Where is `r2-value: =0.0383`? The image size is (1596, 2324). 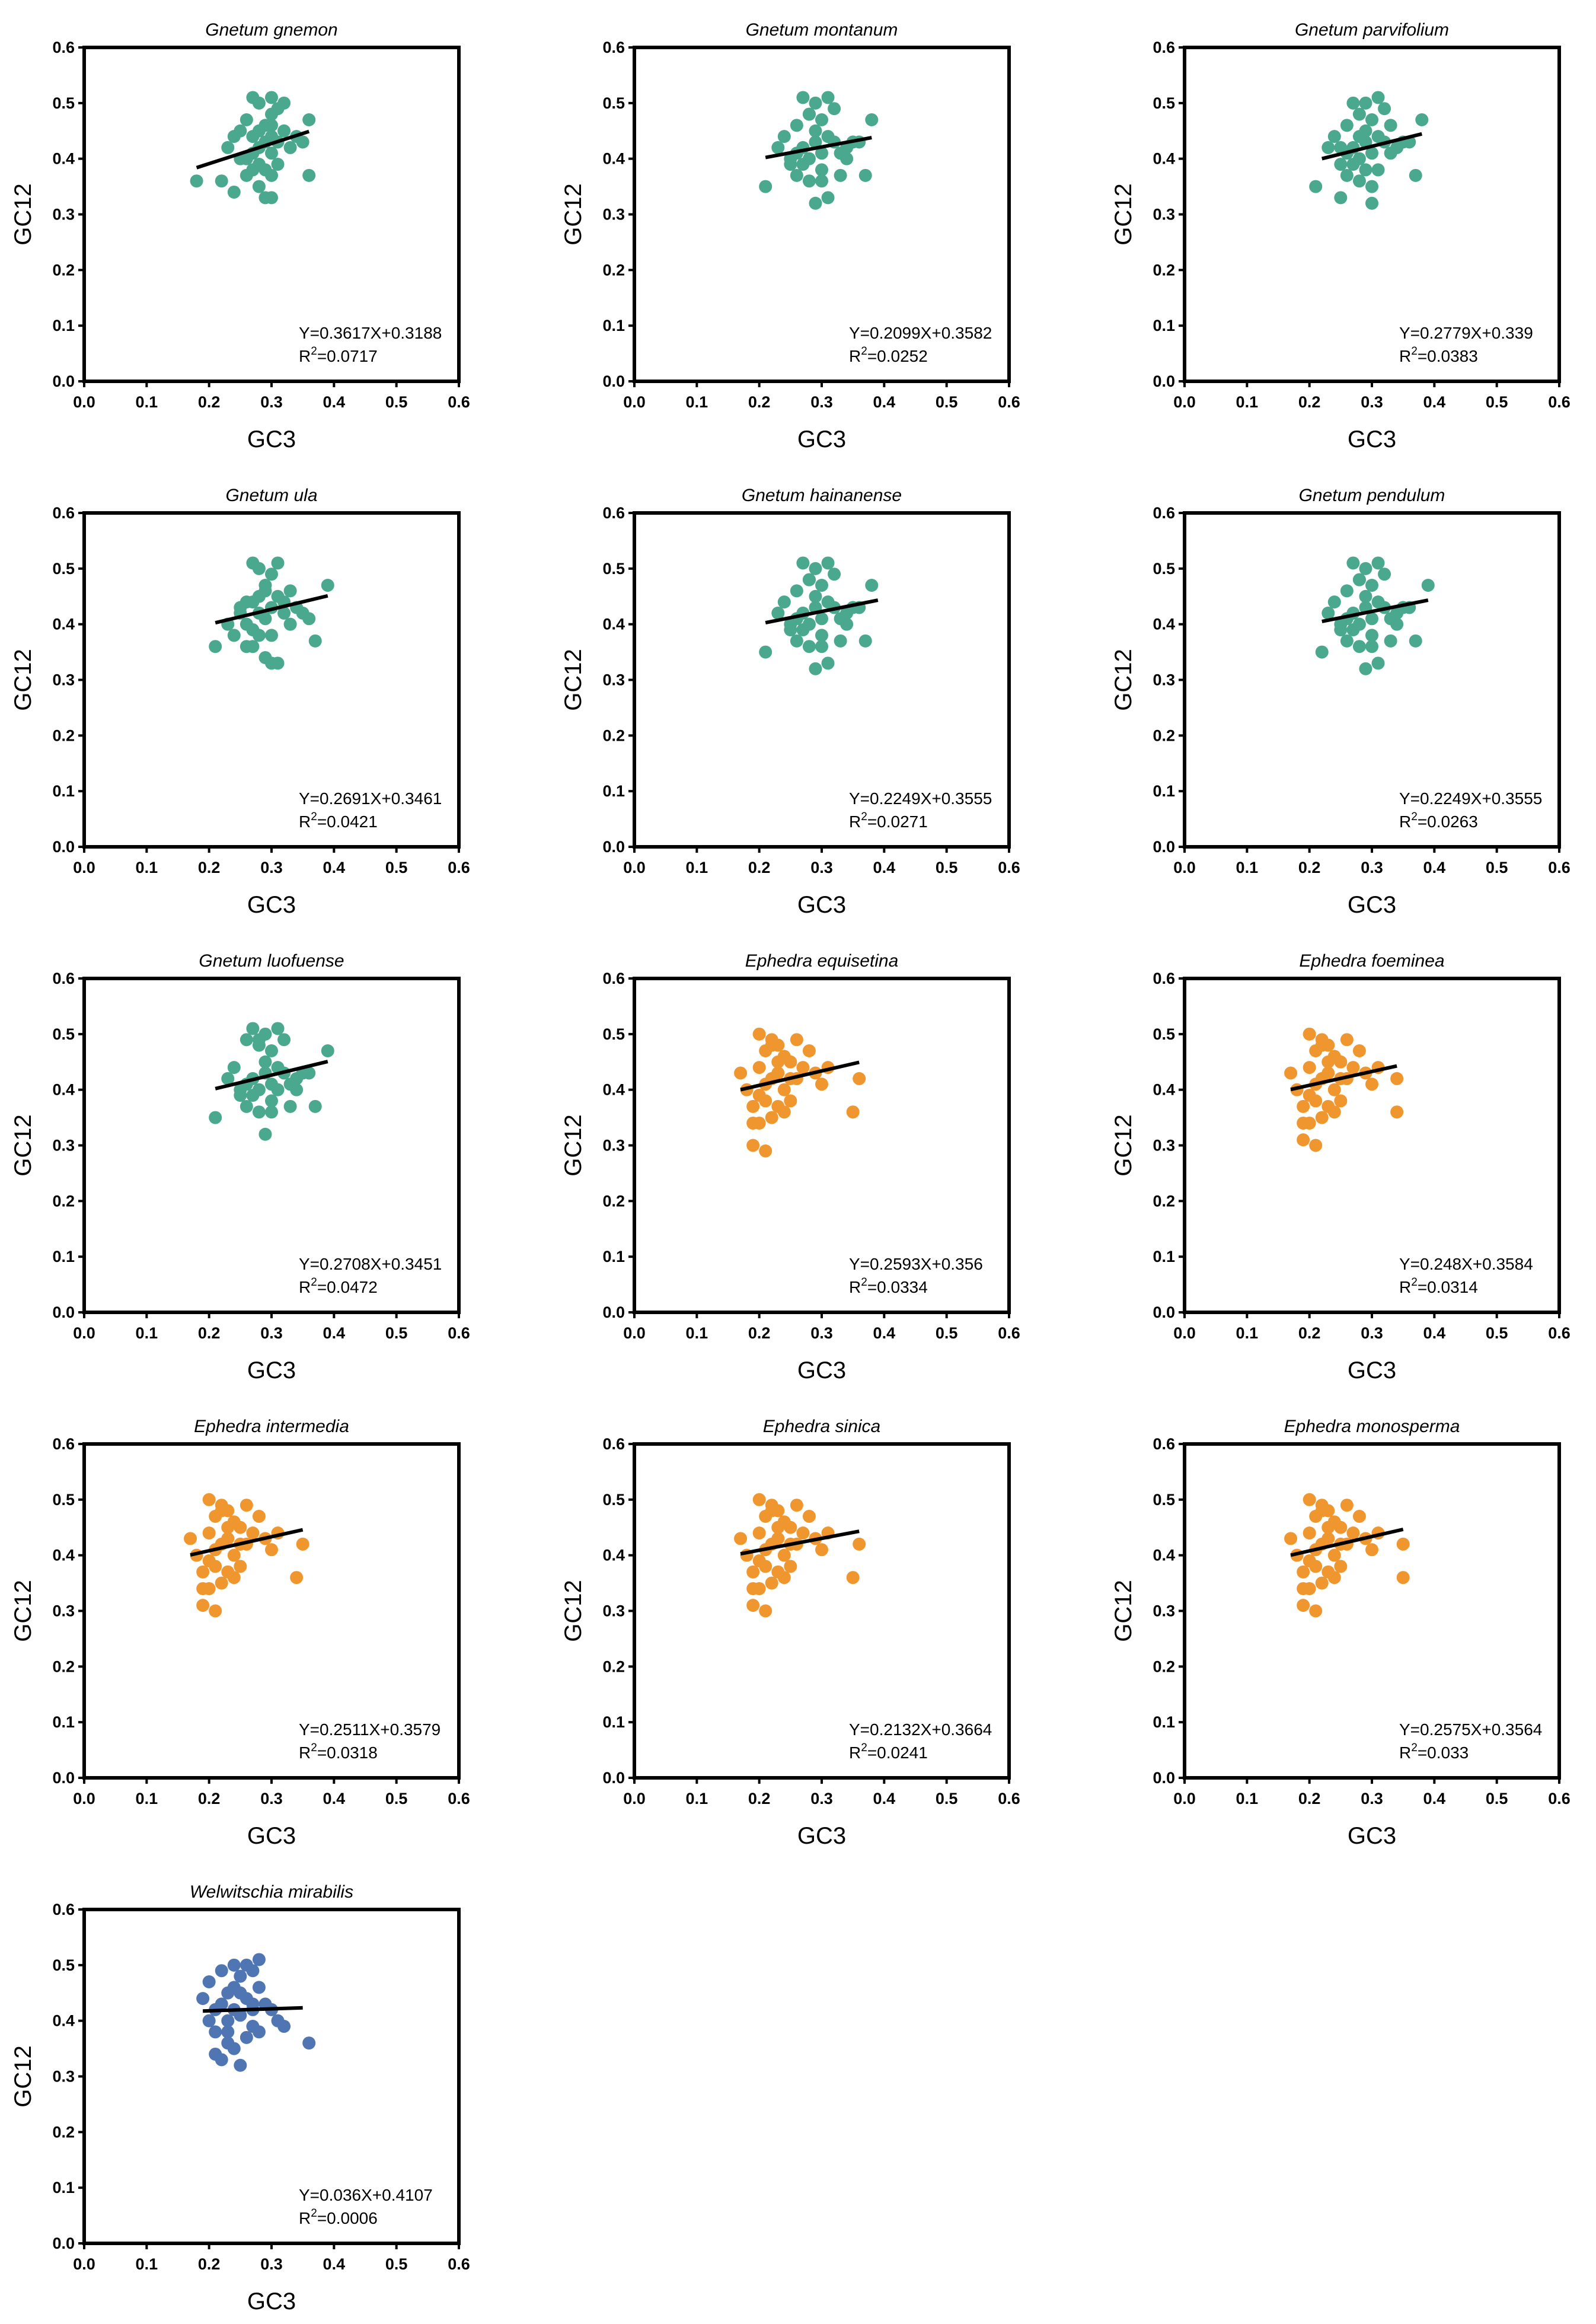
r2-value: =0.0383 is located at coordinates (1448, 356).